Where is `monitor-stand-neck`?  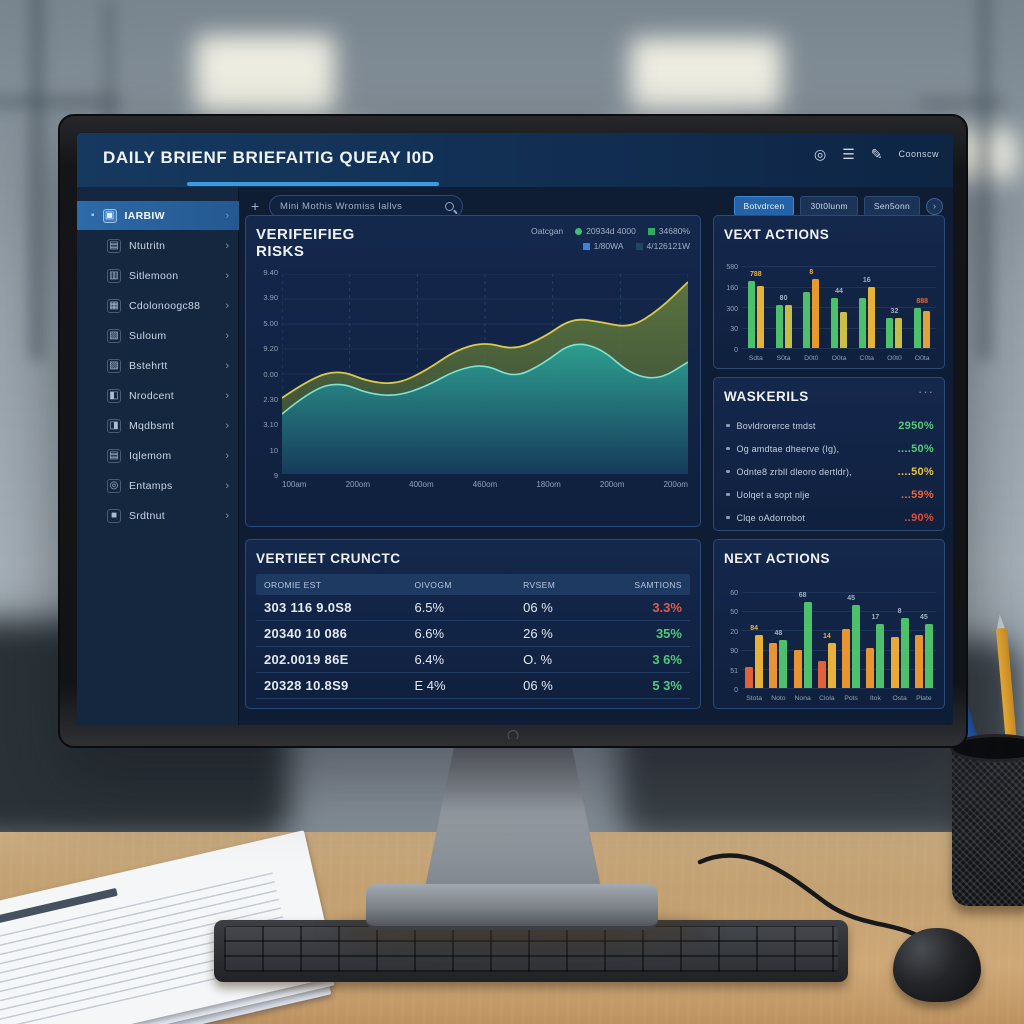
monitor-stand-neck is located at coordinates (513, 819).